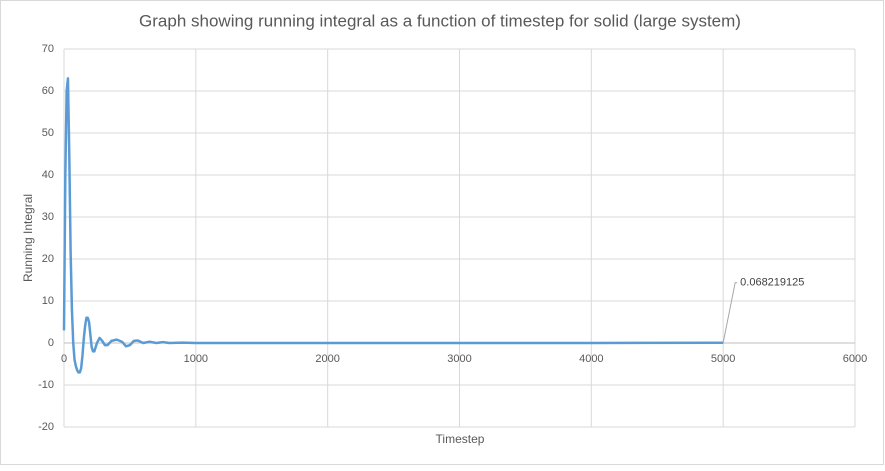 The height and width of the screenshot is (471, 885). I want to click on x-tick-label: 6000, so click(855, 359).